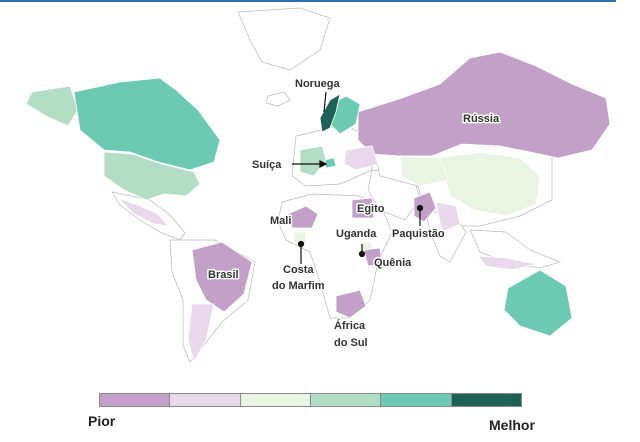 The image size is (640, 442). What do you see at coordinates (308, 1) in the screenshot?
I see `header-rule` at bounding box center [308, 1].